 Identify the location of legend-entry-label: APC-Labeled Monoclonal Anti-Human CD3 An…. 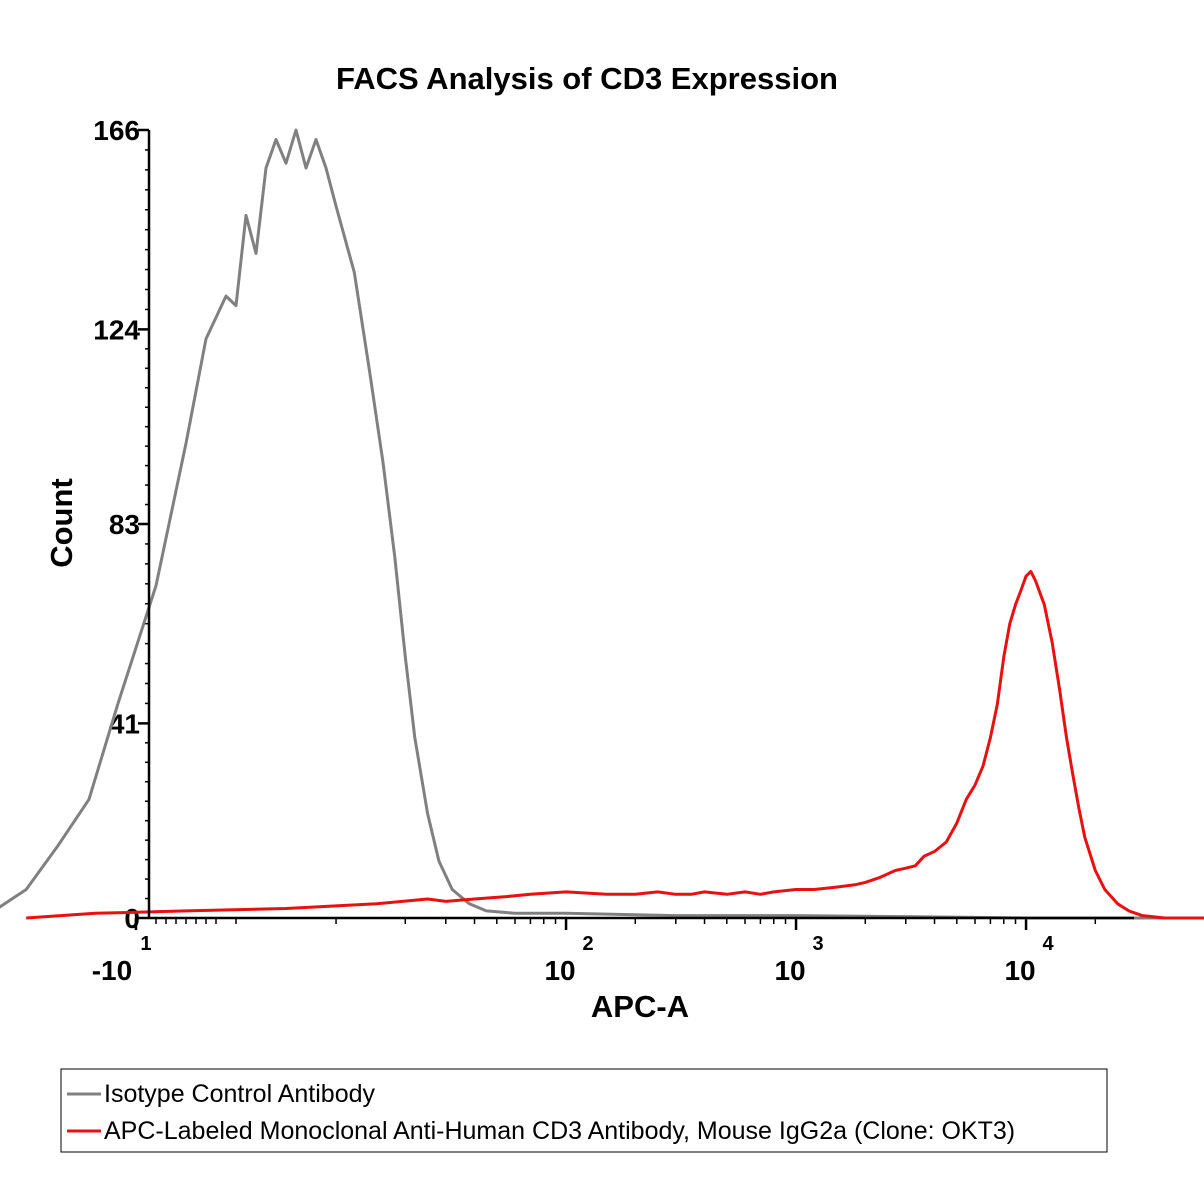
(559, 1131).